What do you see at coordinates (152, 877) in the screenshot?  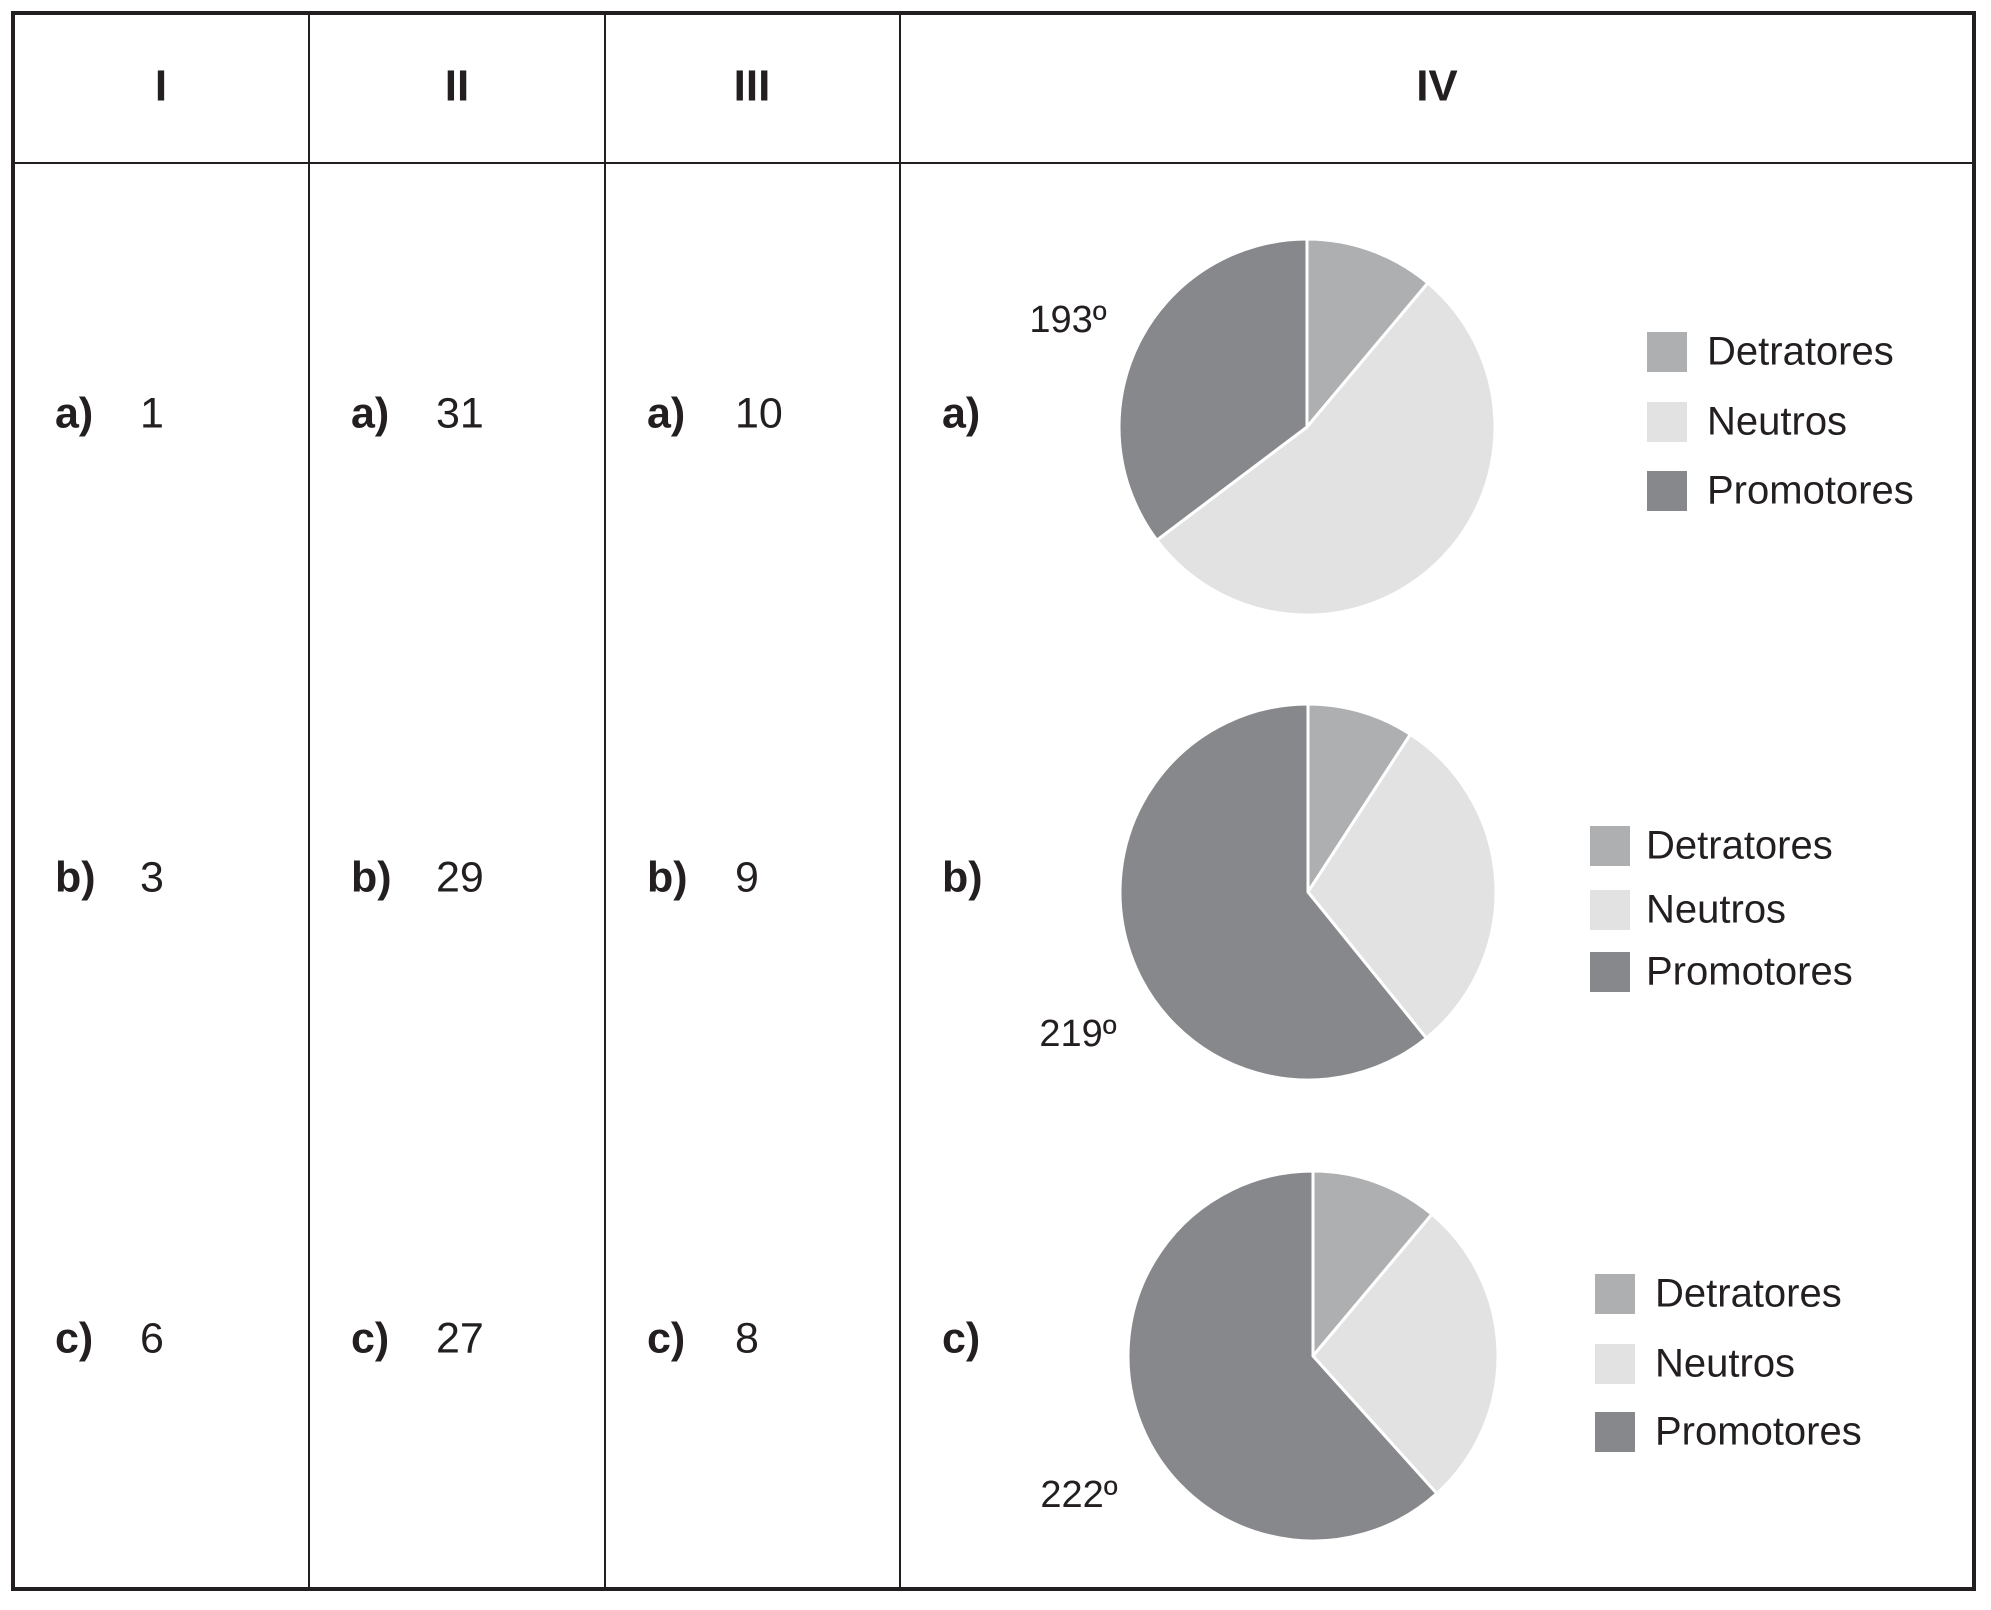 I see `option-value: 3` at bounding box center [152, 877].